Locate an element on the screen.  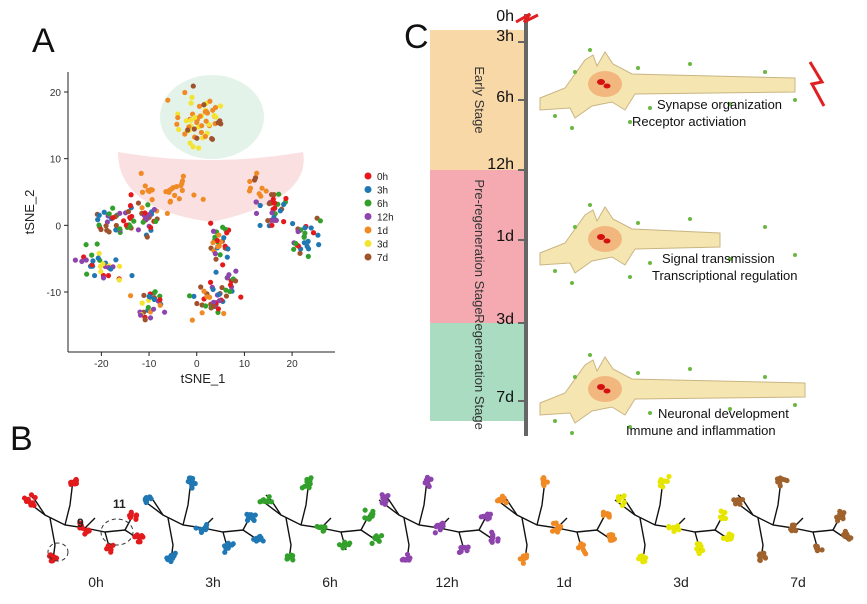
legend-label: 6h is located at coordinates (382, 204).